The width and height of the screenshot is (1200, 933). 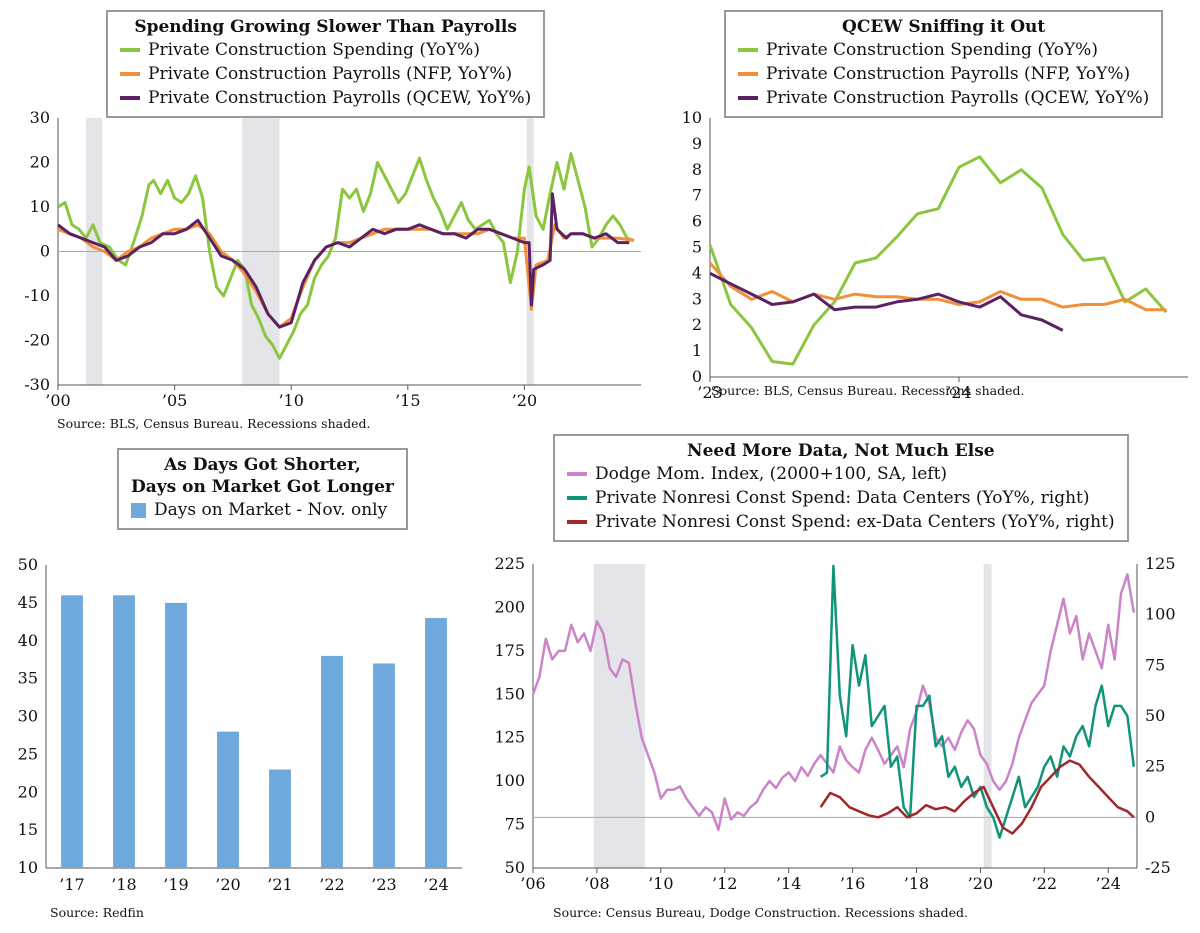 What do you see at coordinates (314, 50) in the screenshot?
I see `legend-label: Private Construction Spending (YoY%)` at bounding box center [314, 50].